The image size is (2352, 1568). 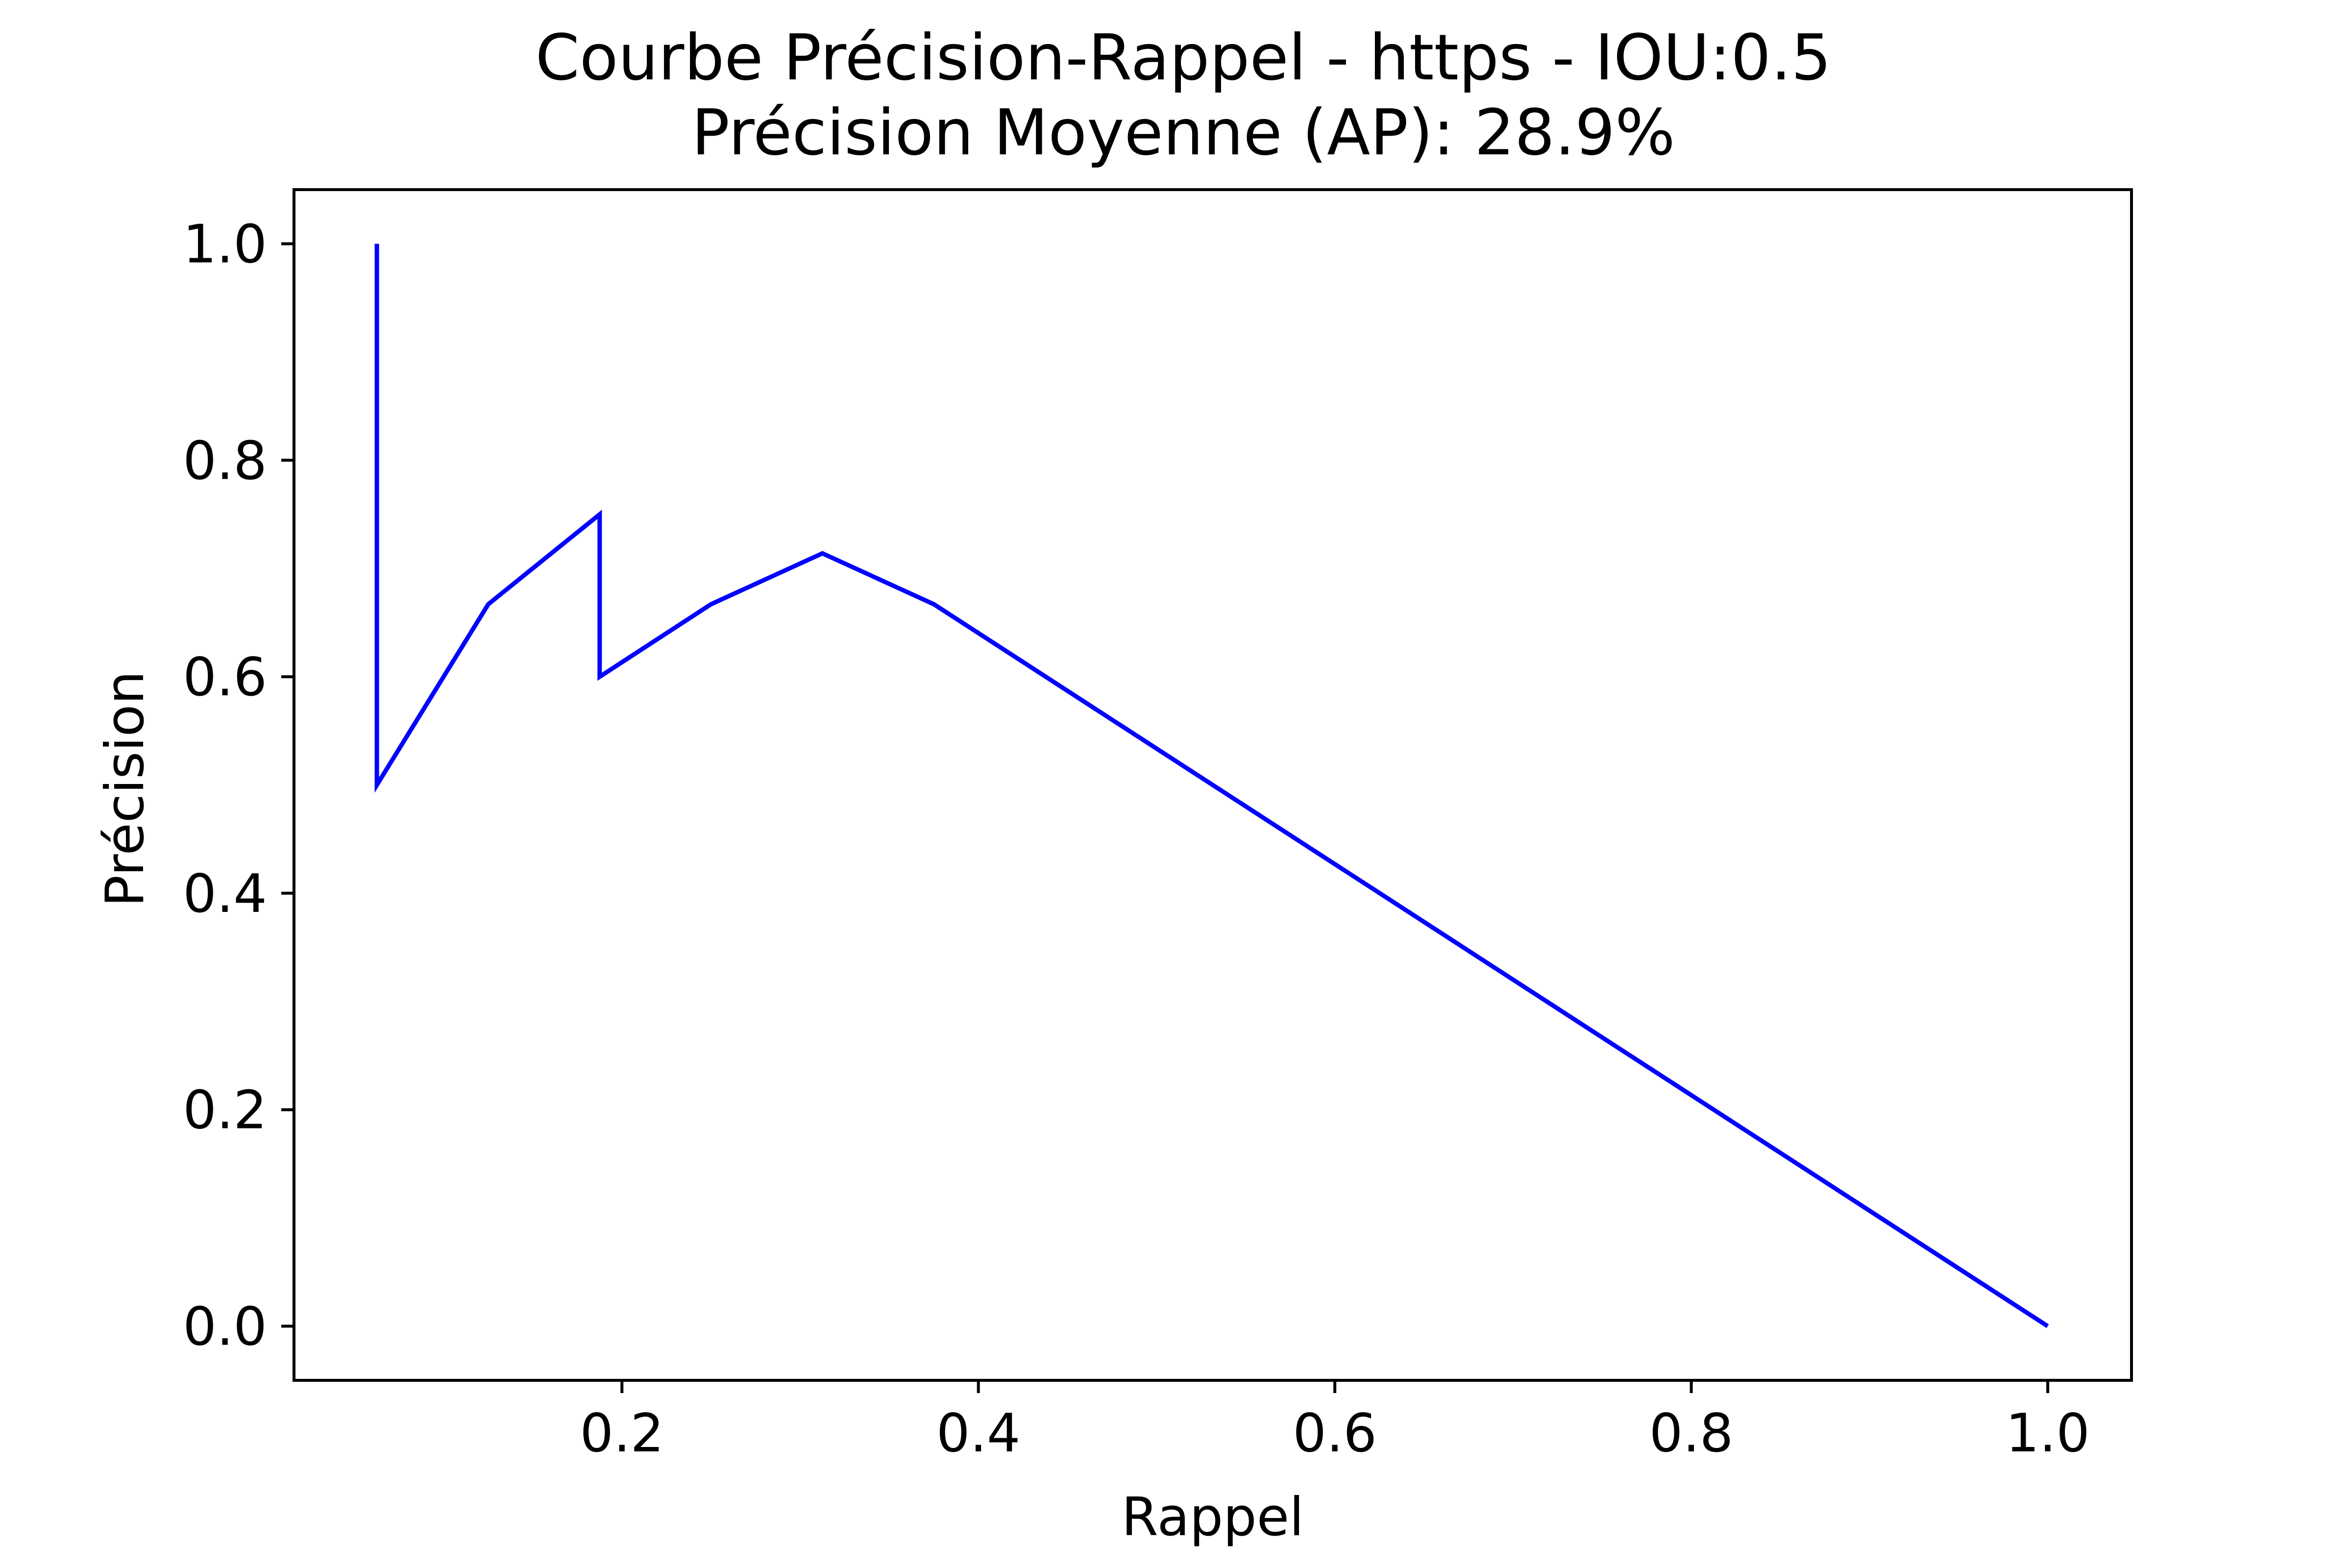 What do you see at coordinates (622, 1433) in the screenshot?
I see `x-tick-label: 0.2` at bounding box center [622, 1433].